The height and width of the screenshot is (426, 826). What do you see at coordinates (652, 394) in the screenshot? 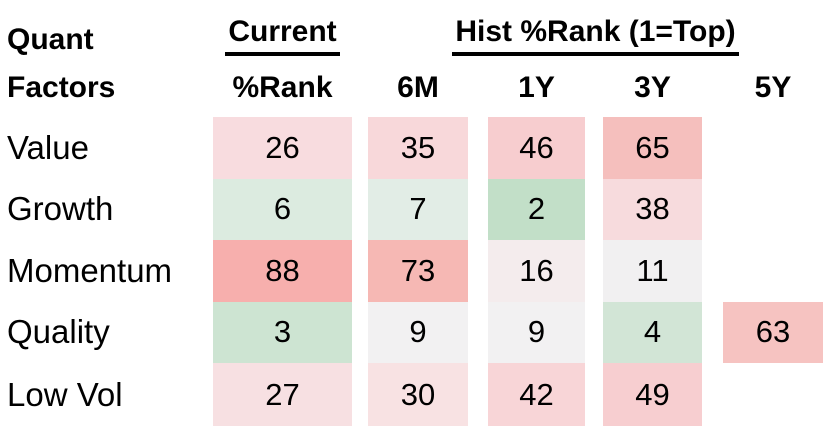
I see `heatmap-cell: 49` at bounding box center [652, 394].